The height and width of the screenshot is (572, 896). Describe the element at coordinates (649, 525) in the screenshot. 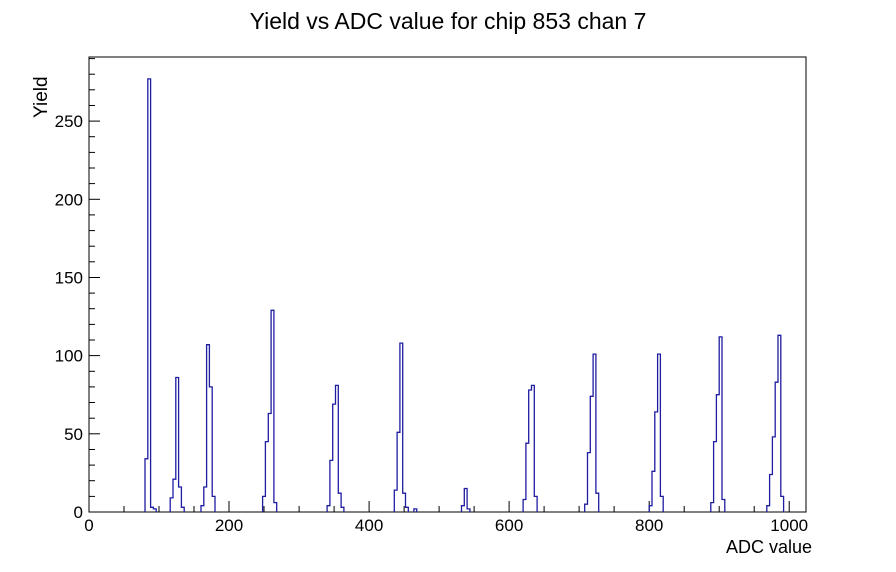

I see `x-tick-label: 800` at that location.